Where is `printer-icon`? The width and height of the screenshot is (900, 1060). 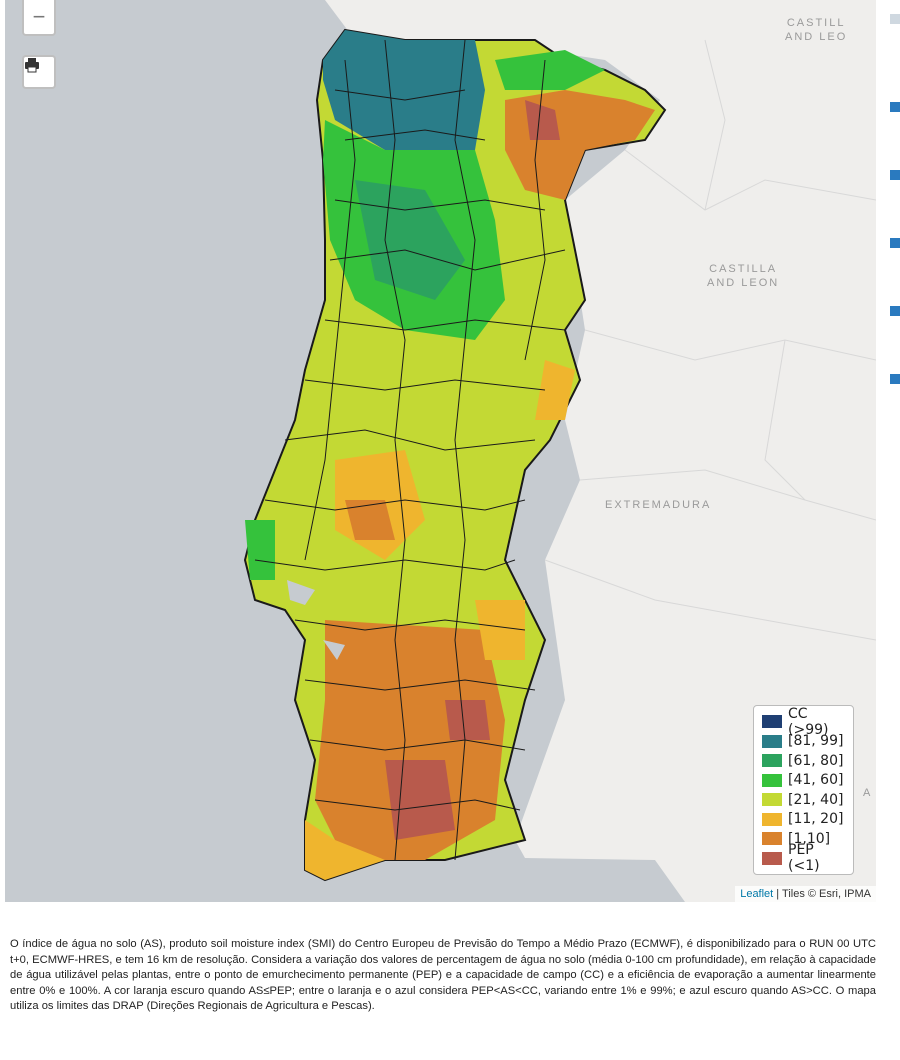
printer-icon is located at coordinates (32, 65).